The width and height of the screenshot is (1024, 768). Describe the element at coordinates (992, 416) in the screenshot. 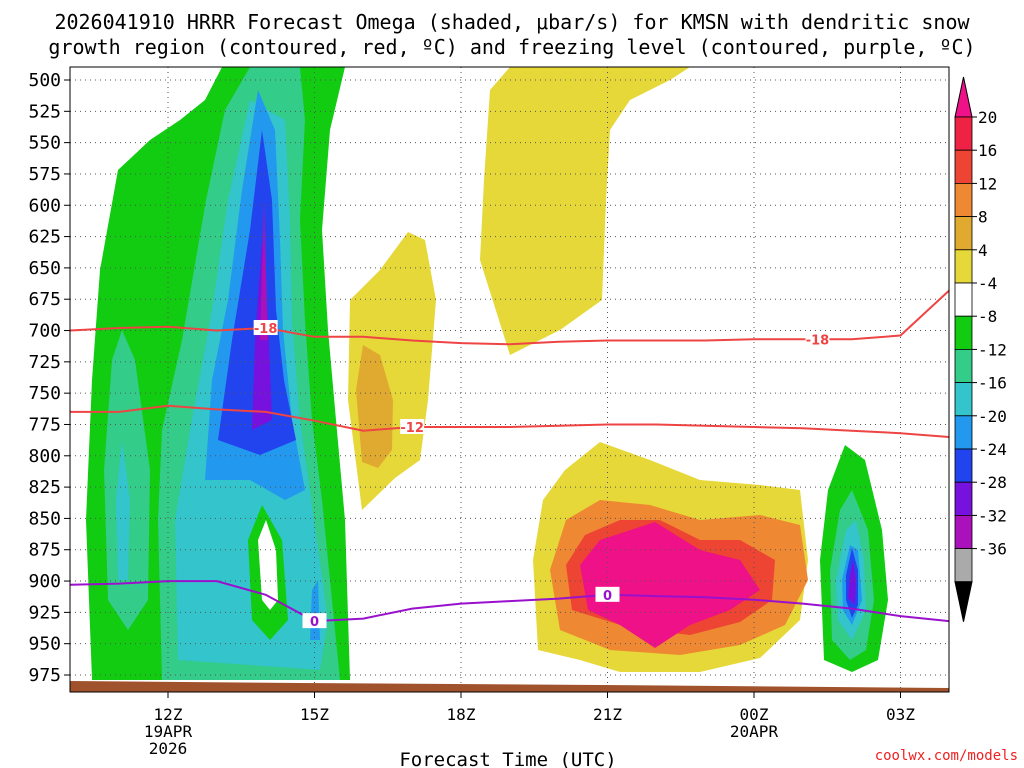

I see `colorbar-label: -20` at that location.